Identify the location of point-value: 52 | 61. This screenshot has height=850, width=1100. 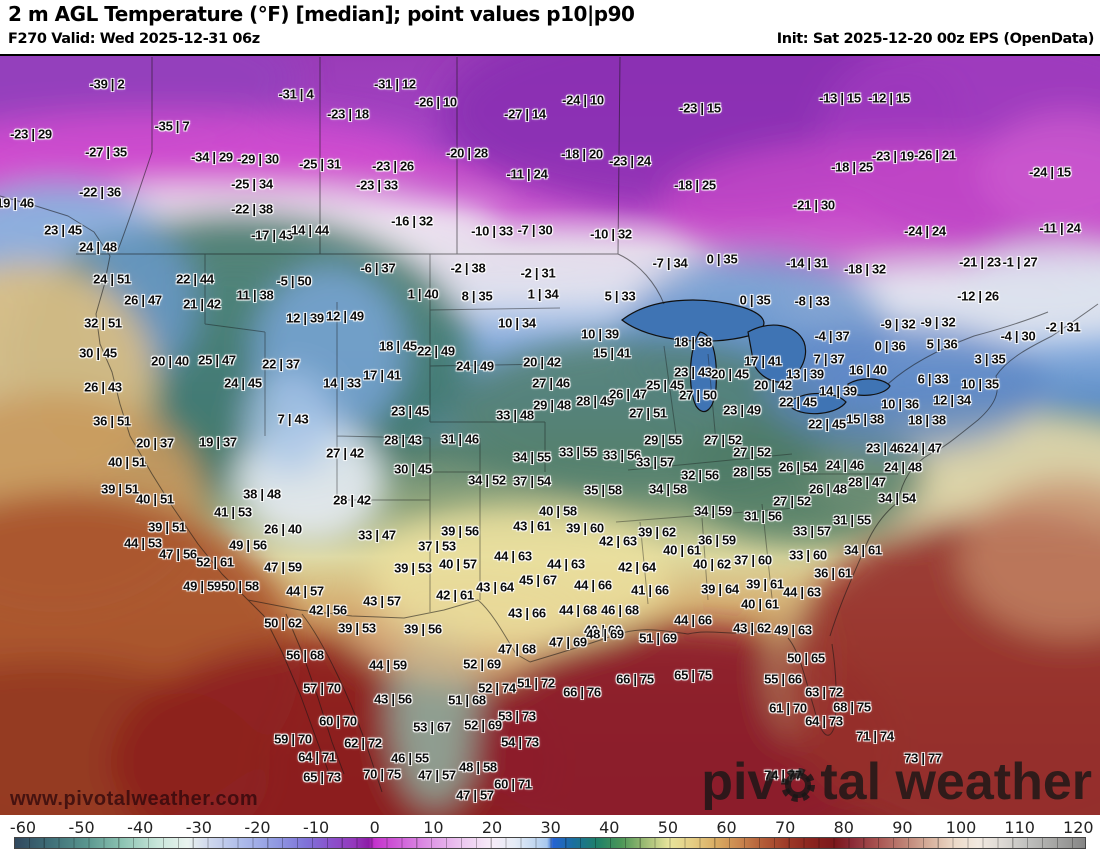
(215, 562).